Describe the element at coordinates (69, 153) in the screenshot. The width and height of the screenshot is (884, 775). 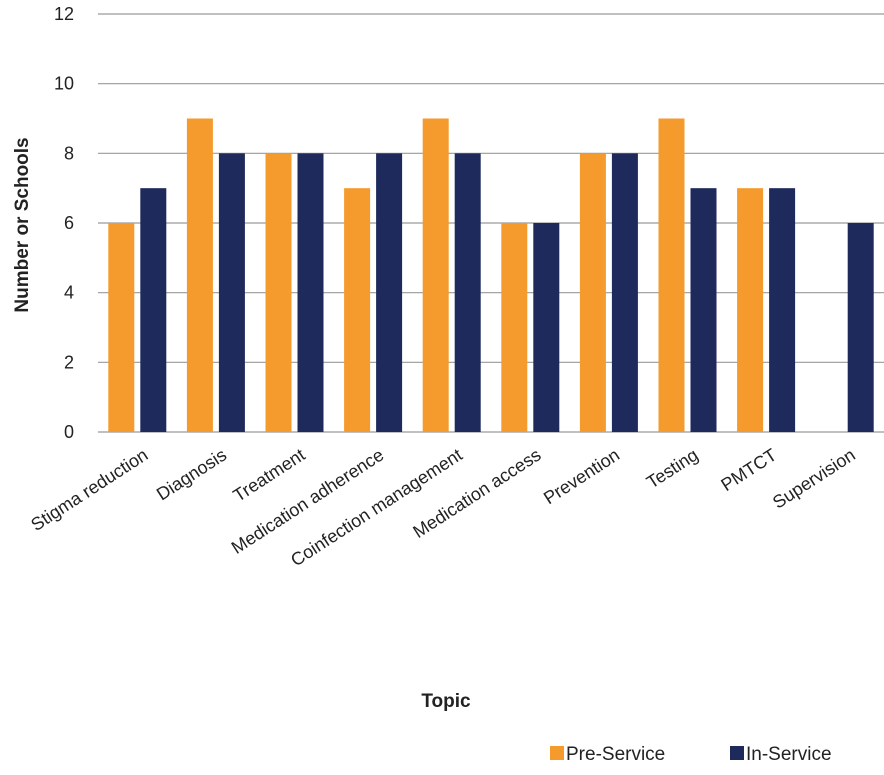
I see `y-tick-label: 8` at that location.